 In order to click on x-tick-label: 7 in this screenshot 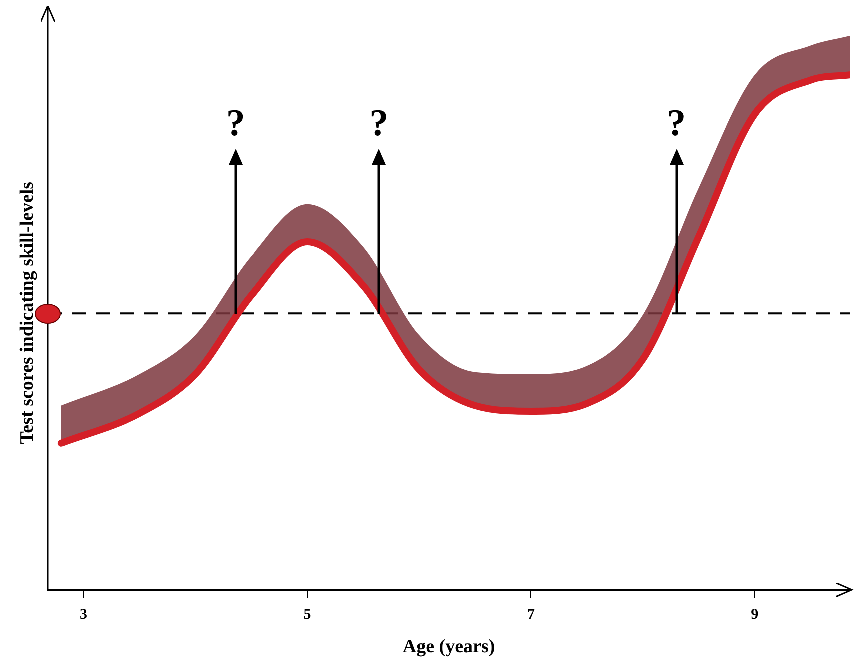, I will do `click(531, 615)`.